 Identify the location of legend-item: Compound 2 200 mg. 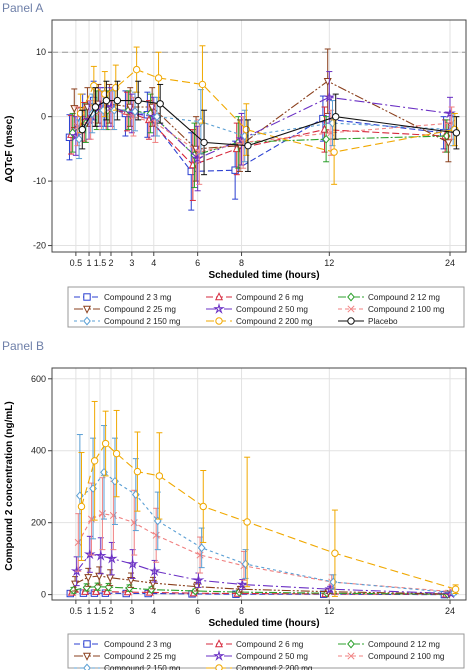
(259, 321).